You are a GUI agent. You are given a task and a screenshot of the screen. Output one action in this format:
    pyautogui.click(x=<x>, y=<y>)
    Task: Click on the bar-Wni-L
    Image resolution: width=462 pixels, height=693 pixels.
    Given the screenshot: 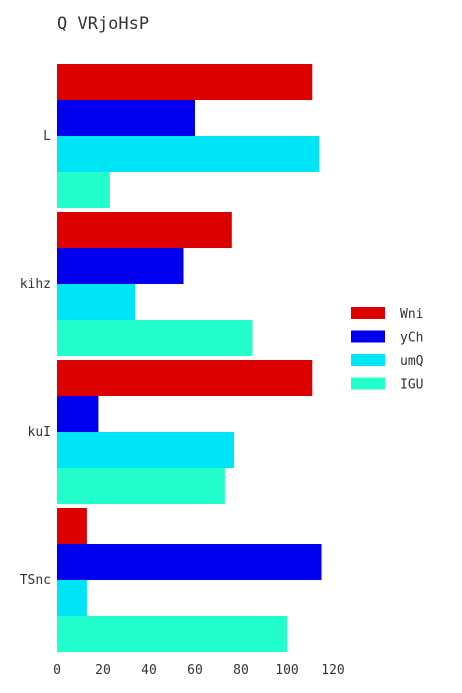 What is the action you would take?
    pyautogui.click(x=185, y=82)
    